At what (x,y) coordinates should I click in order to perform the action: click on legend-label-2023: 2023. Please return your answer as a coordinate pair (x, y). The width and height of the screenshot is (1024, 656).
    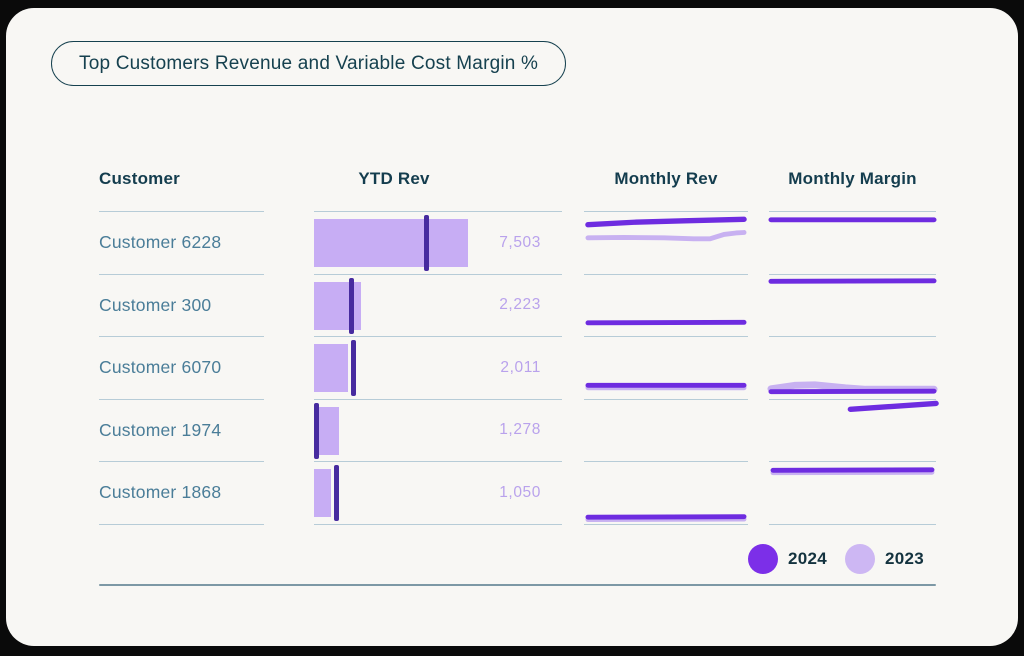
    Looking at the image, I should click on (905, 558).